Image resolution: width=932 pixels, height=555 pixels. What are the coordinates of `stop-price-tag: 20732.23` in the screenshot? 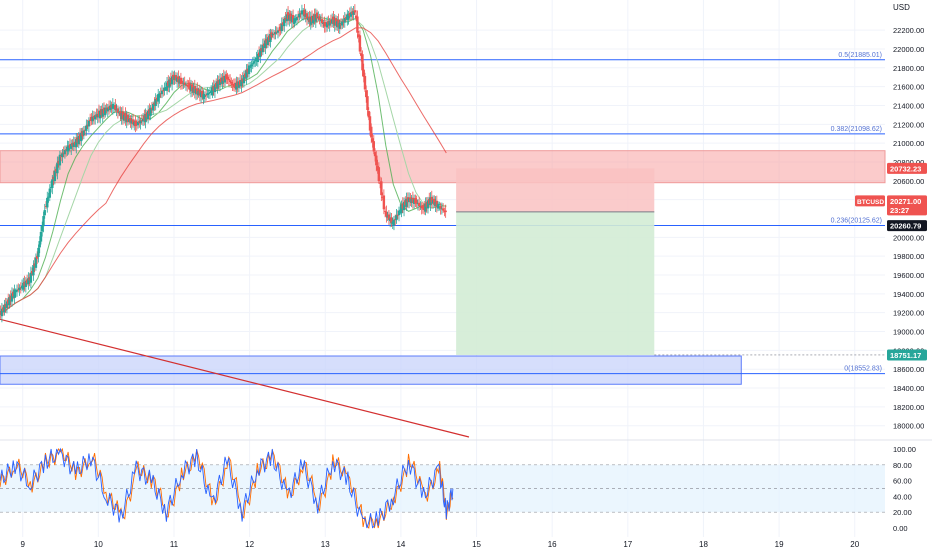 It's located at (907, 168).